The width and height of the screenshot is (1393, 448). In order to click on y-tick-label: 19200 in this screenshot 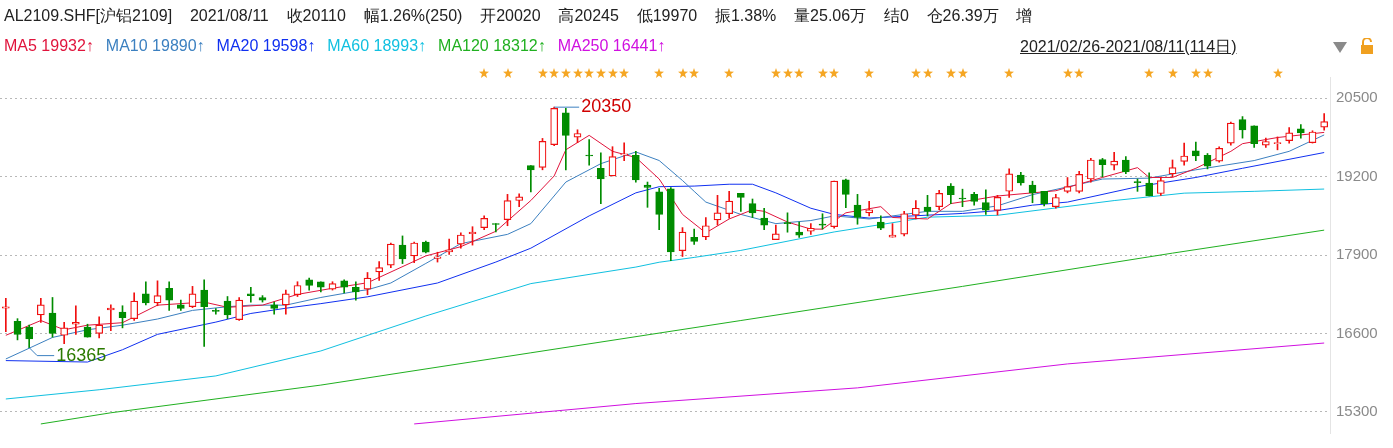, I will do `click(1357, 175)`.